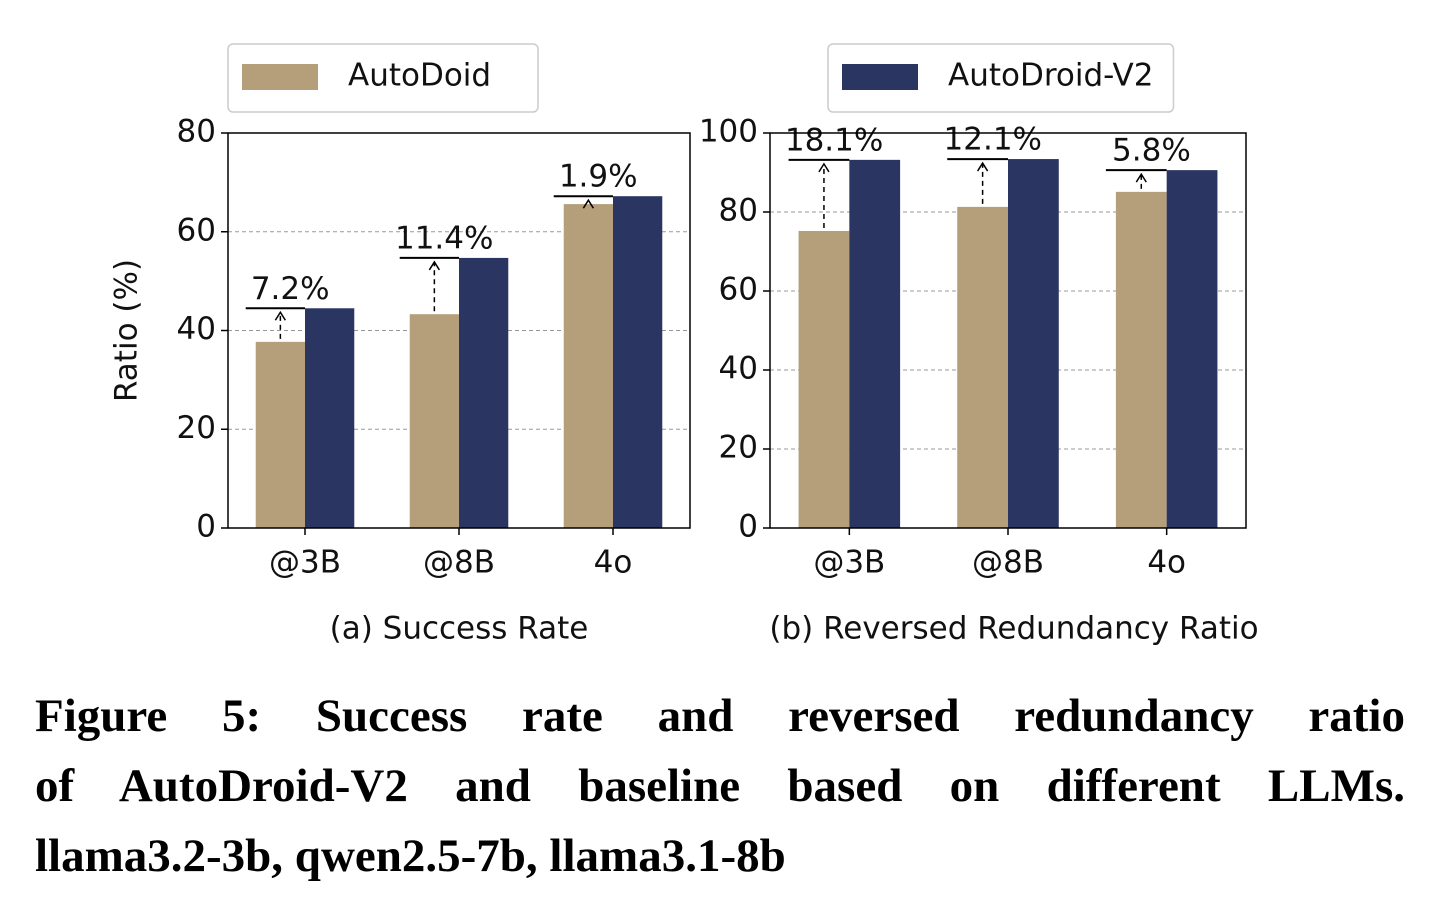 The image size is (1440, 907). What do you see at coordinates (728, 132) in the screenshot?
I see `y-tick-label: 100` at bounding box center [728, 132].